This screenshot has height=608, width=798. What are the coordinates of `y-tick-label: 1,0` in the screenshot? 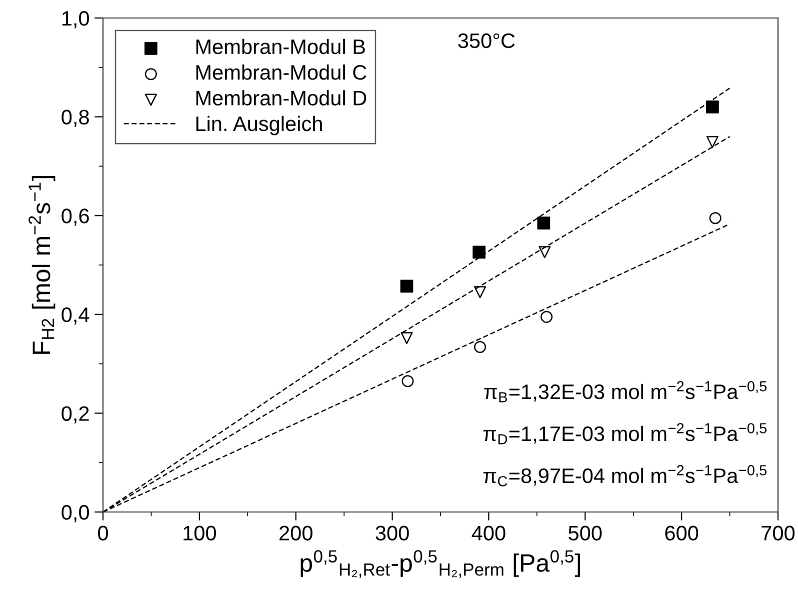 It's located at (75, 19).